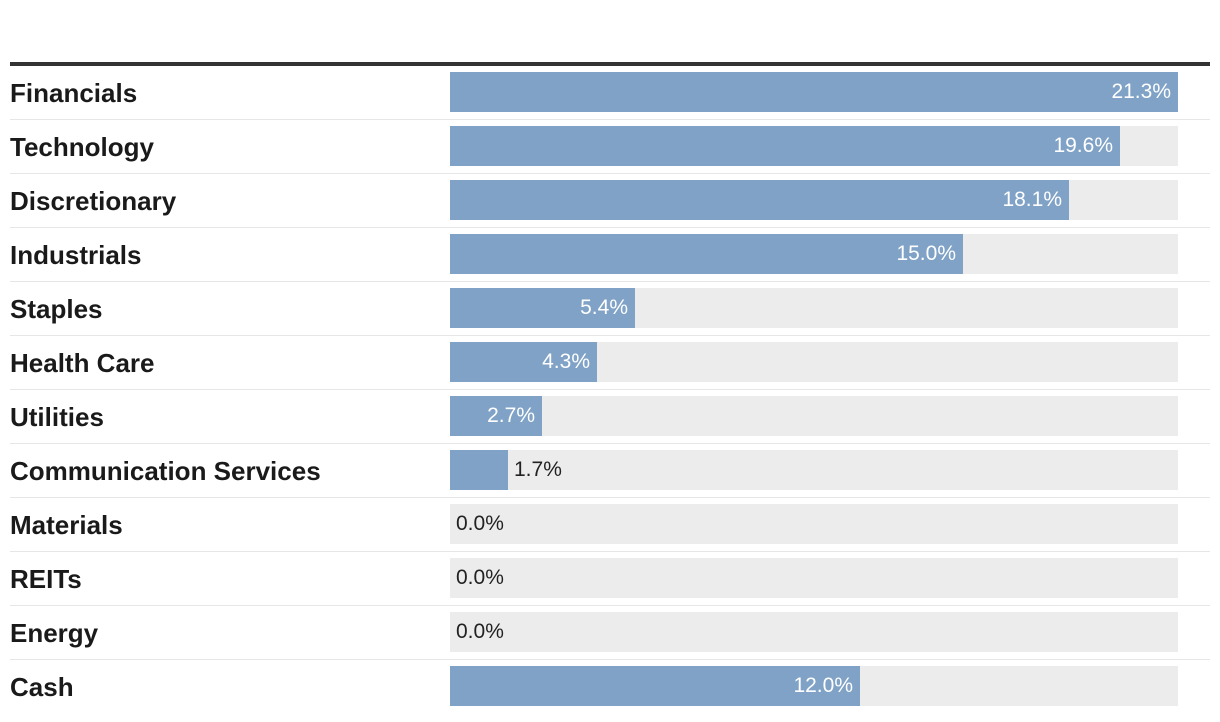 This screenshot has height=722, width=1220. What do you see at coordinates (814, 362) in the screenshot?
I see `bar-track-health-care: 4.3%` at bounding box center [814, 362].